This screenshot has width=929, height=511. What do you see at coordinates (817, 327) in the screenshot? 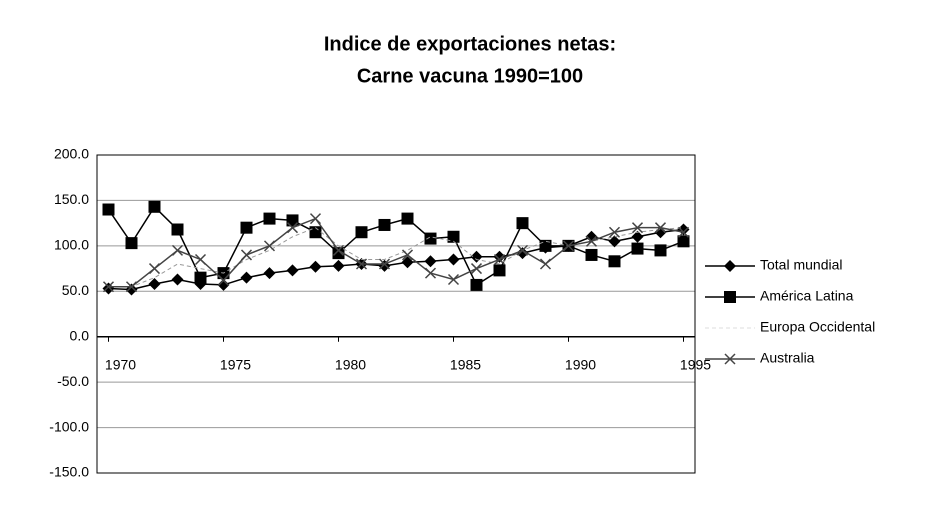
I see `legend-label: Europa Occidental` at bounding box center [817, 327].